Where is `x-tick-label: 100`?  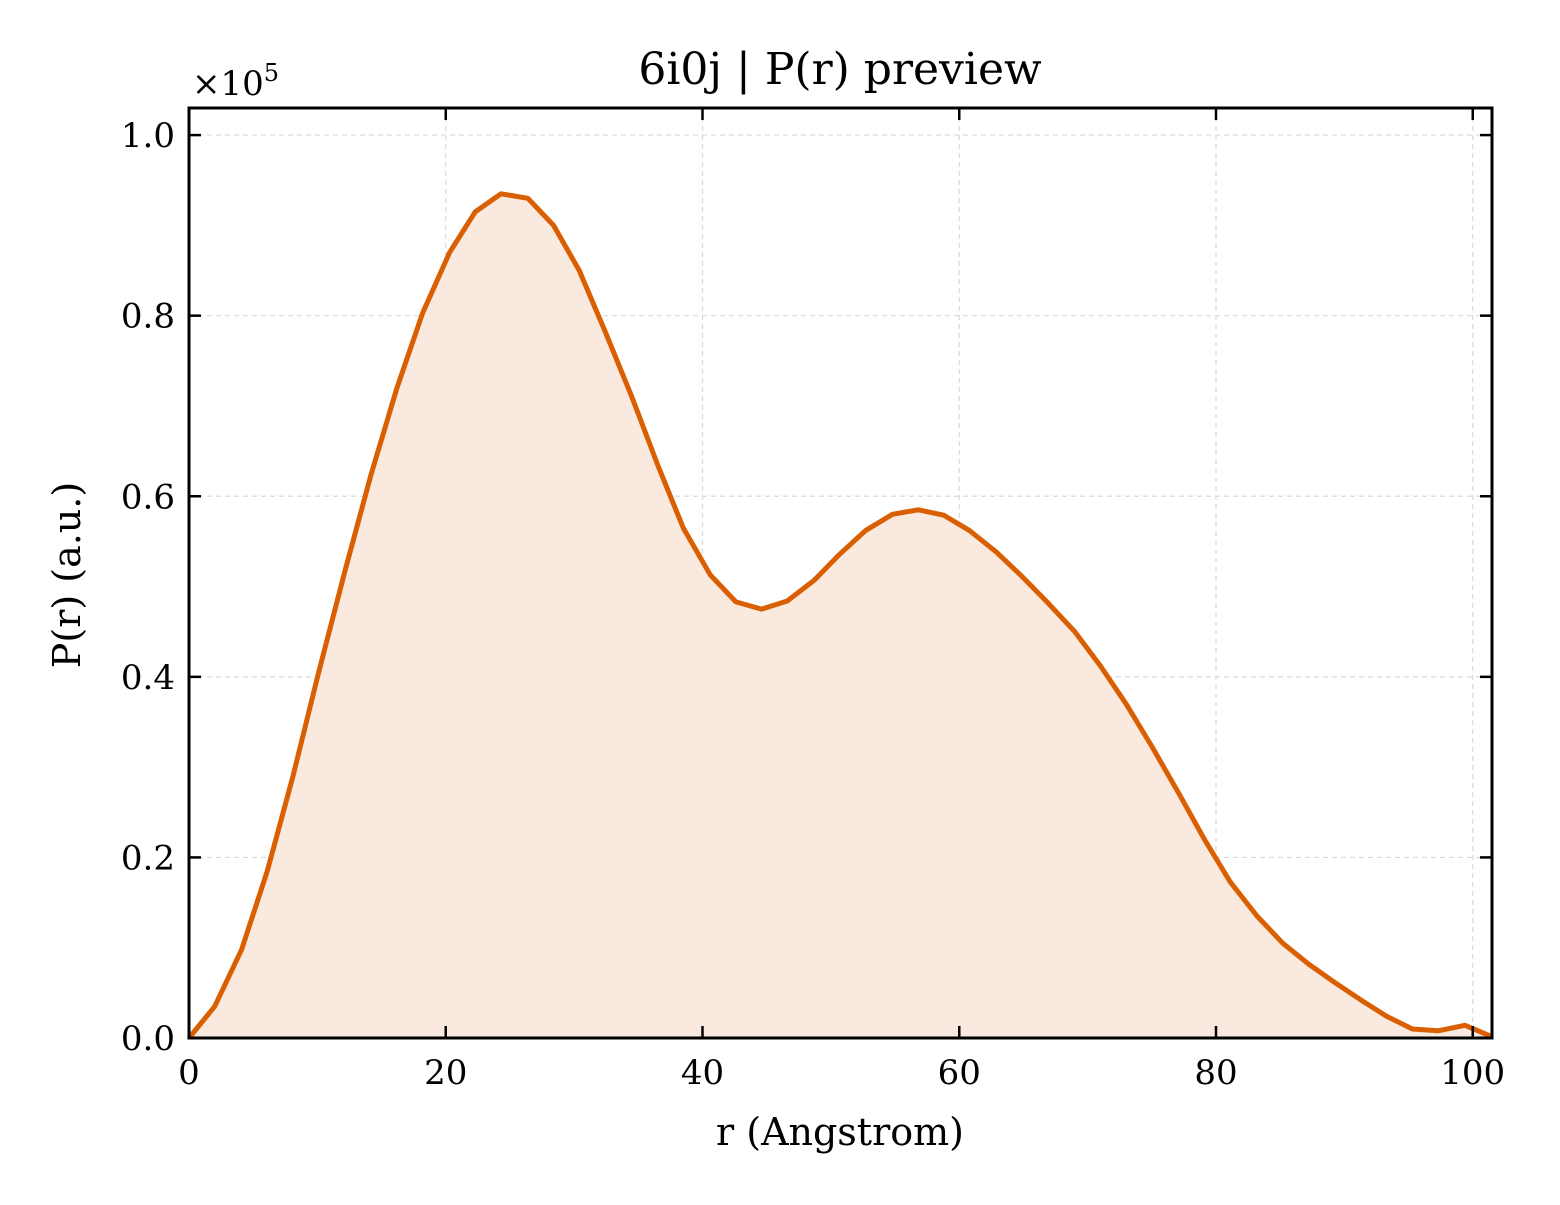 x-tick-label: 100 is located at coordinates (1472, 1073).